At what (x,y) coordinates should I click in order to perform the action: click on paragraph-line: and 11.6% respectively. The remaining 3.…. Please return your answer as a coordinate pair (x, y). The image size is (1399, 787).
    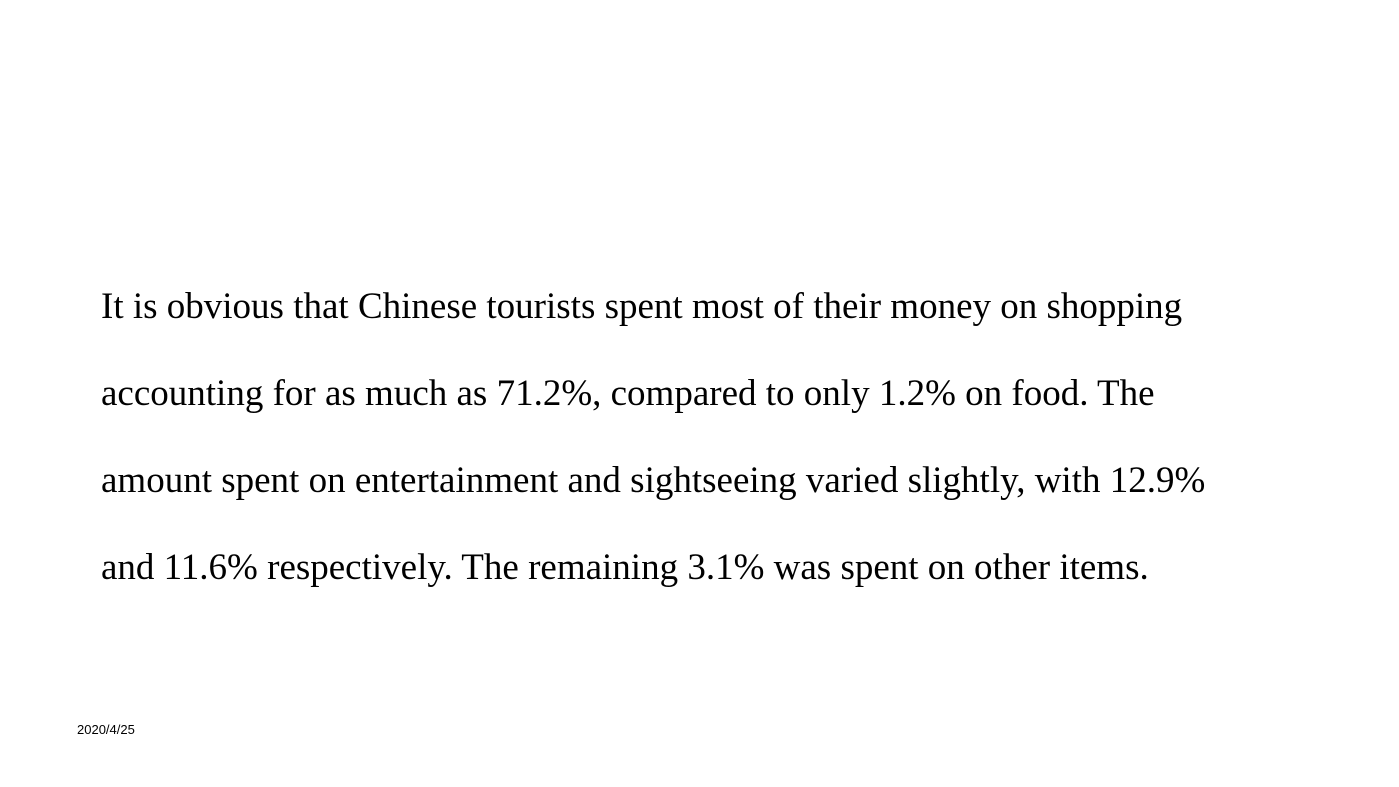
    Looking at the image, I should click on (625, 567).